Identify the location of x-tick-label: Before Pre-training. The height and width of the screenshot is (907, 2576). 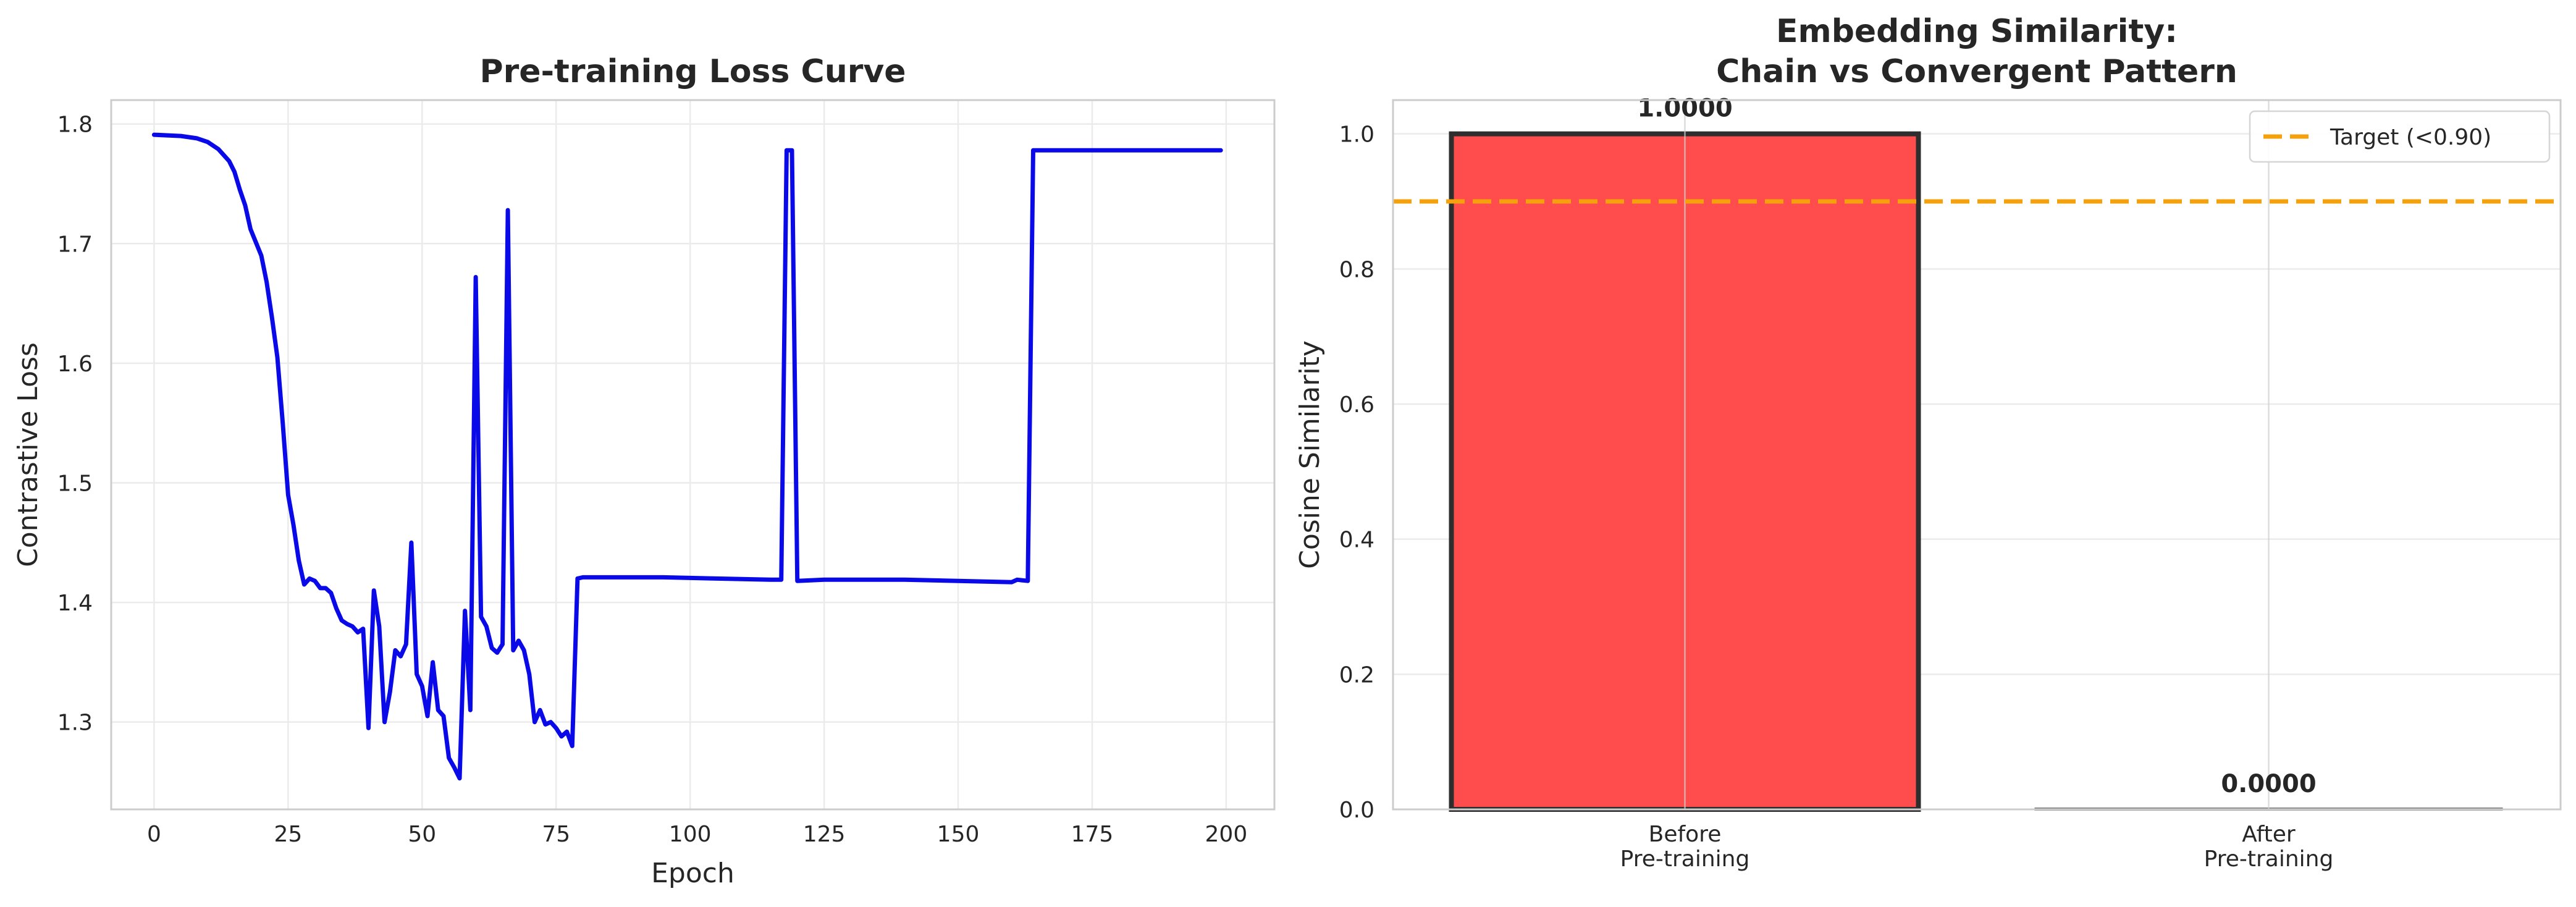
(1685, 847).